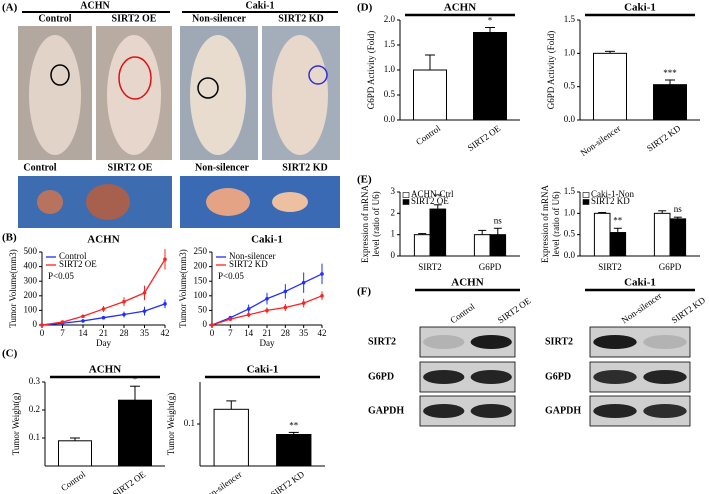 The height and width of the screenshot is (494, 709). What do you see at coordinates (201, 295) in the screenshot?
I see `y-tick-label: 100` at bounding box center [201, 295].